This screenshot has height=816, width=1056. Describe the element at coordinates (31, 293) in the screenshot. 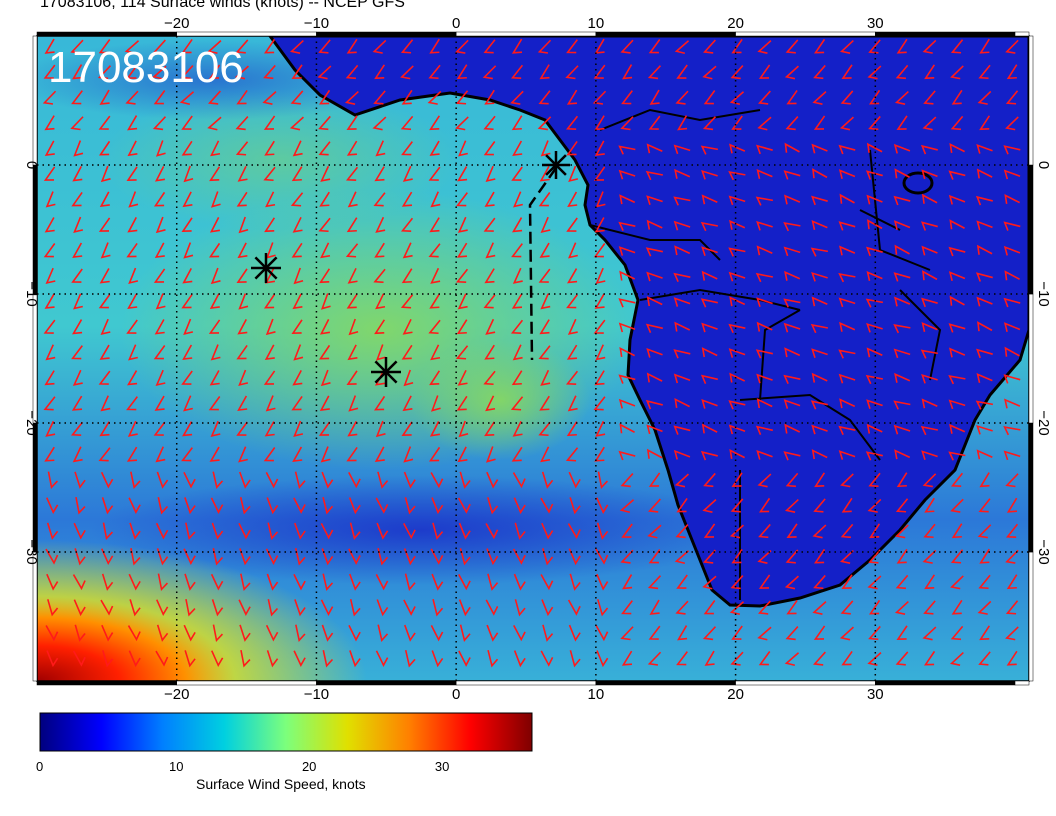

I see `lat-tick-label-left: −10` at that location.